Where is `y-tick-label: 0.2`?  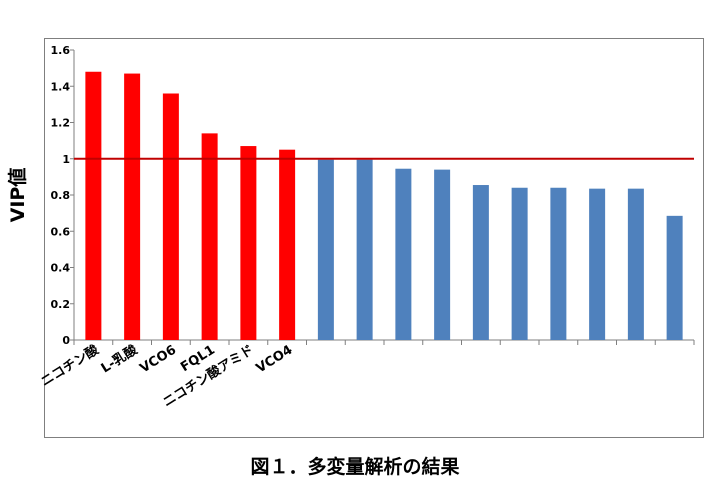
y-tick-label: 0.2 is located at coordinates (61, 304).